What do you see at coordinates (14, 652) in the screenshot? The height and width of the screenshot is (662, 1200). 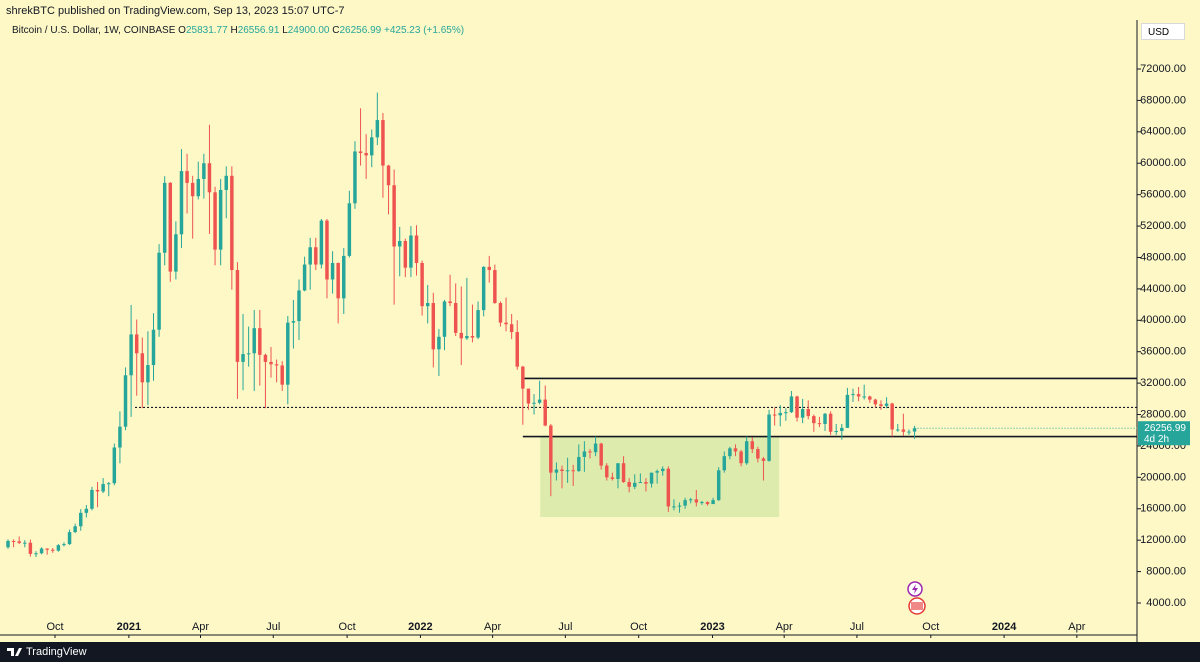 I see `logo` at bounding box center [14, 652].